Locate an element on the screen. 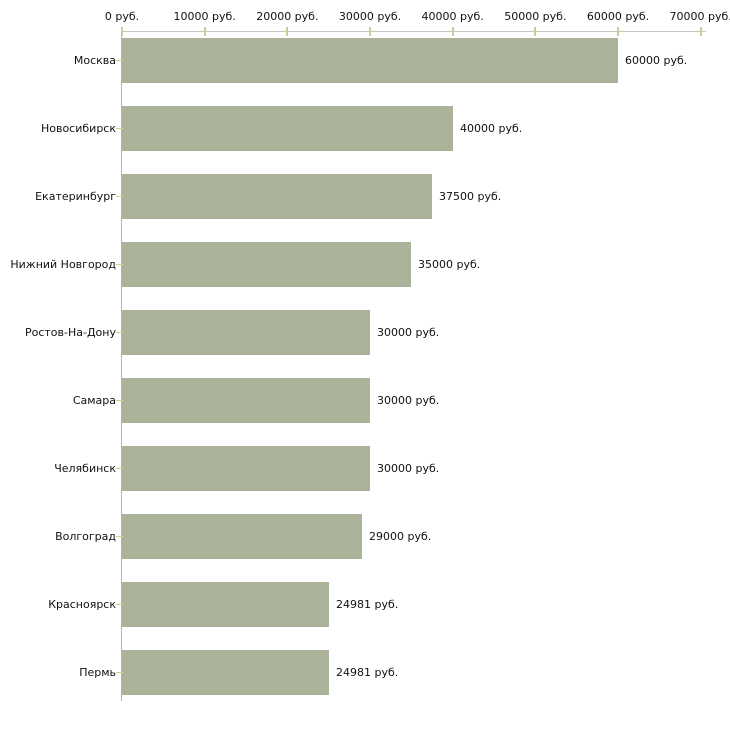 This screenshot has height=730, width=730. value-label: 37500 руб. is located at coordinates (470, 196).